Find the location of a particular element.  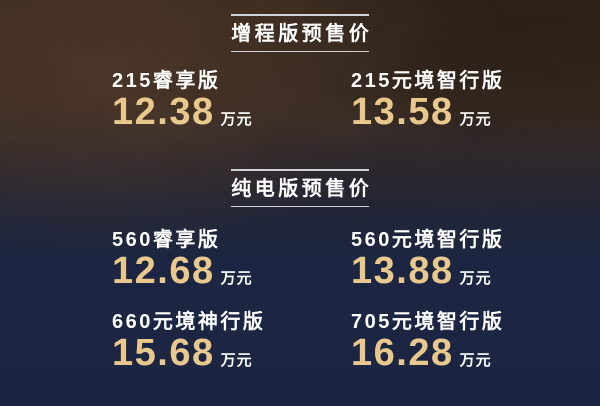

section-title-bev: 纯电版预售价 is located at coordinates (300, 188).